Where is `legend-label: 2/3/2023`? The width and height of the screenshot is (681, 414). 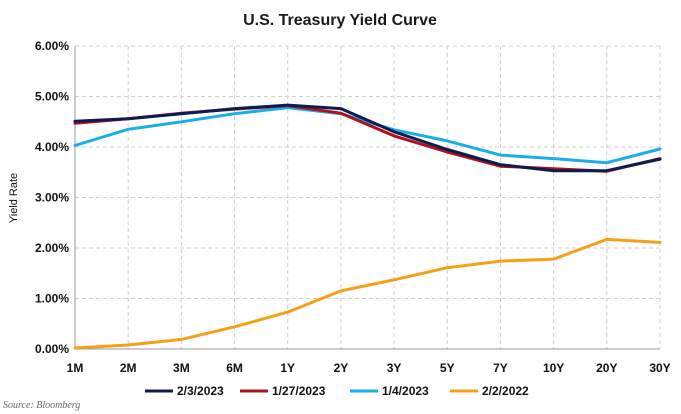
legend-label: 2/3/2023 is located at coordinates (200, 391).